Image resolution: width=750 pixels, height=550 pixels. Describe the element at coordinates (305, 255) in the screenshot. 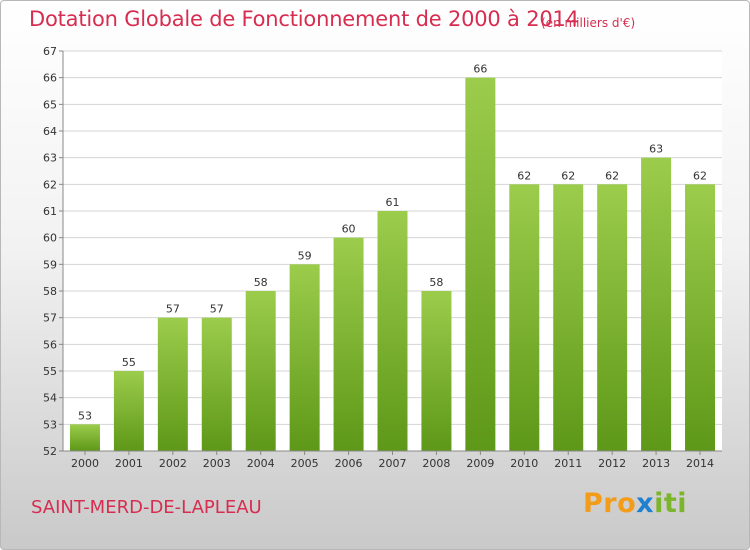

I see `bar-value-label: 59` at that location.